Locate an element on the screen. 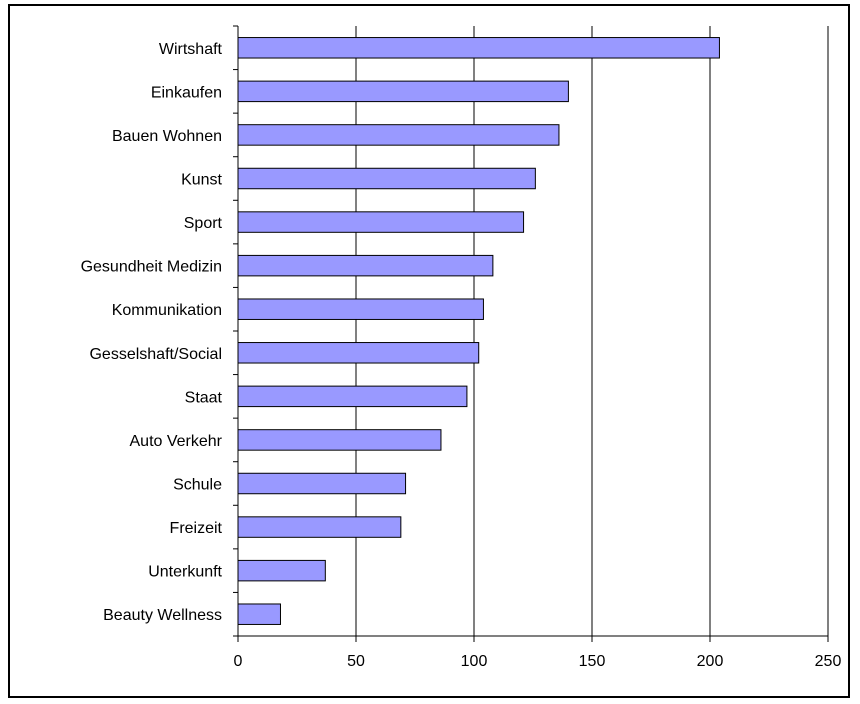  x-tick-labels: 0 50 100 150 200 250 is located at coordinates (538, 661).